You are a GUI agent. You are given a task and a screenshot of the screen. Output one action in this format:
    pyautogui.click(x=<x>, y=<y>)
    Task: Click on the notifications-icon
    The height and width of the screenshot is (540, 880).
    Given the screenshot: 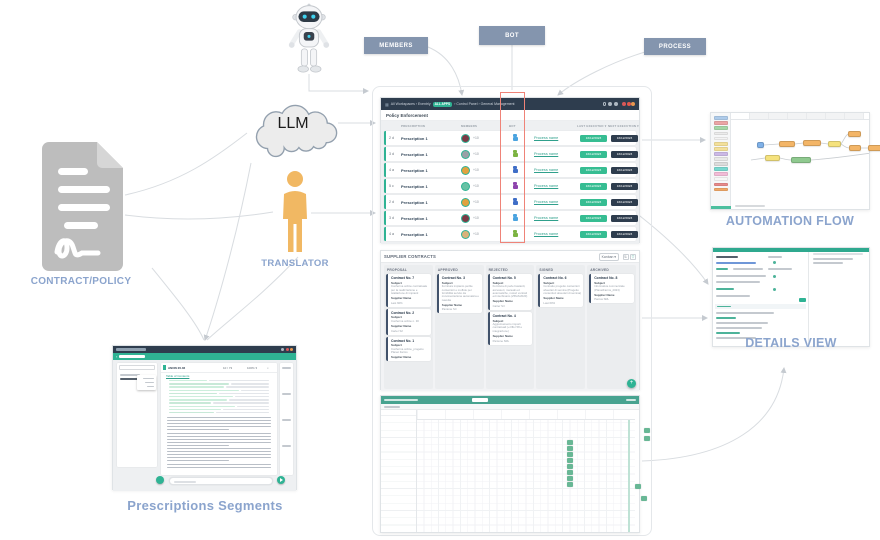 What is the action you would take?
    pyautogui.click(x=610, y=104)
    